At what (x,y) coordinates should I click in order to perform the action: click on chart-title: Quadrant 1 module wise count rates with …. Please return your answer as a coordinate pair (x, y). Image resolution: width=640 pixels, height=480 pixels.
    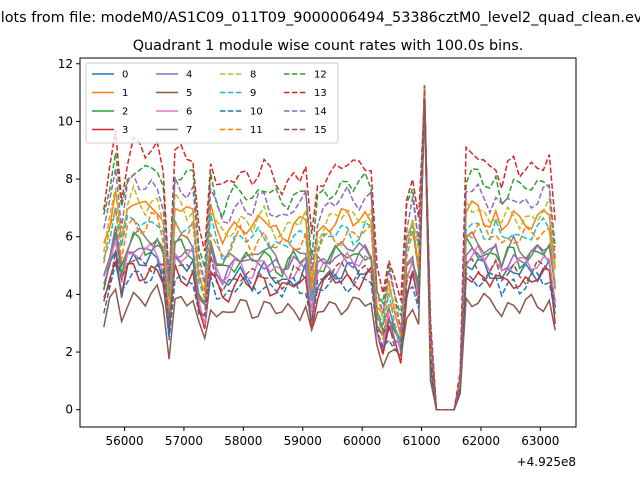
    Looking at the image, I should click on (328, 46).